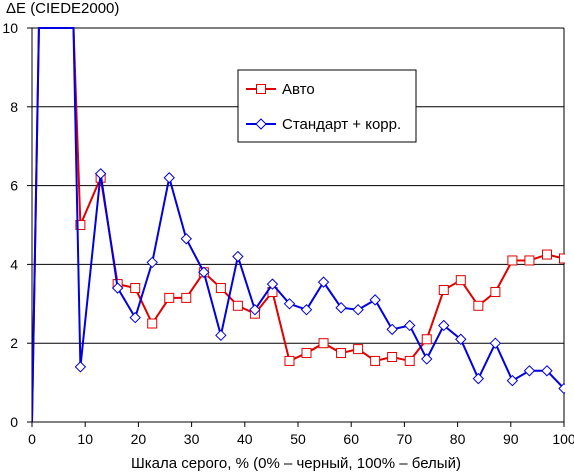 The width and height of the screenshot is (574, 472). I want to click on y-tick-labels: 0 2 4 6 8 10, so click(17, 225).